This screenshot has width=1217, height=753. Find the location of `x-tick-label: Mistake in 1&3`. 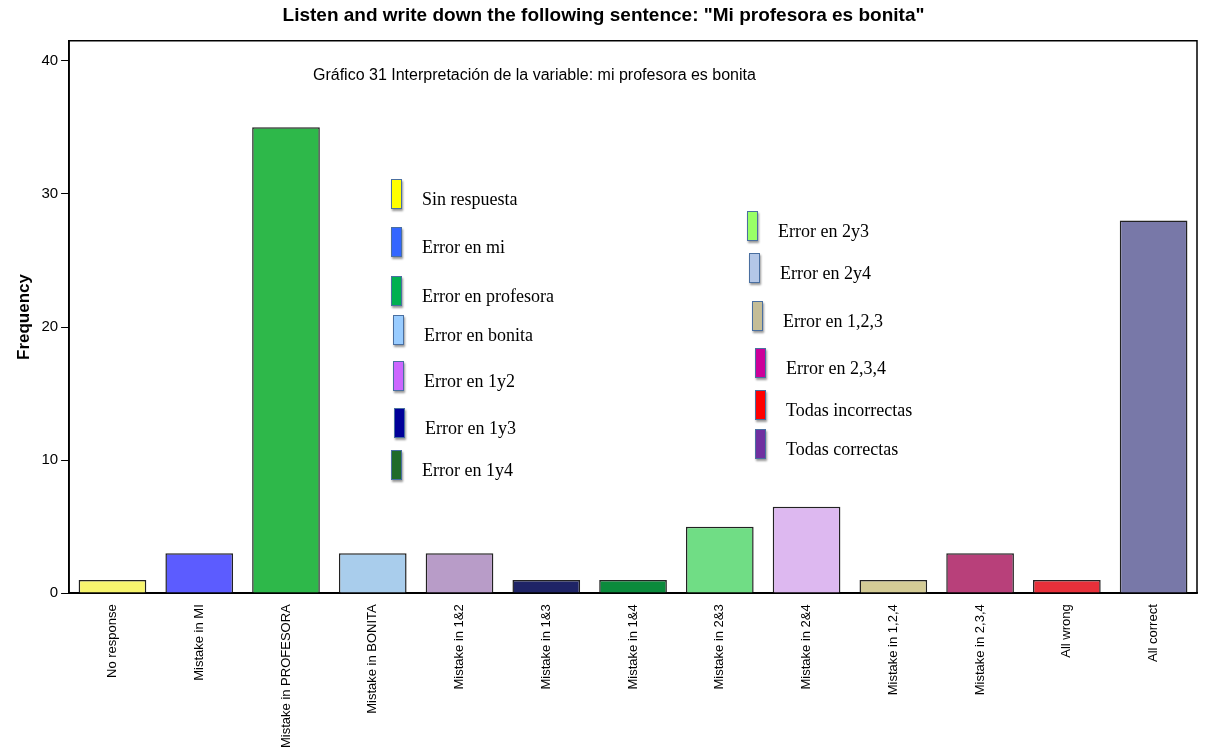

x-tick-label: Mistake in 1&3 is located at coordinates (545, 647).